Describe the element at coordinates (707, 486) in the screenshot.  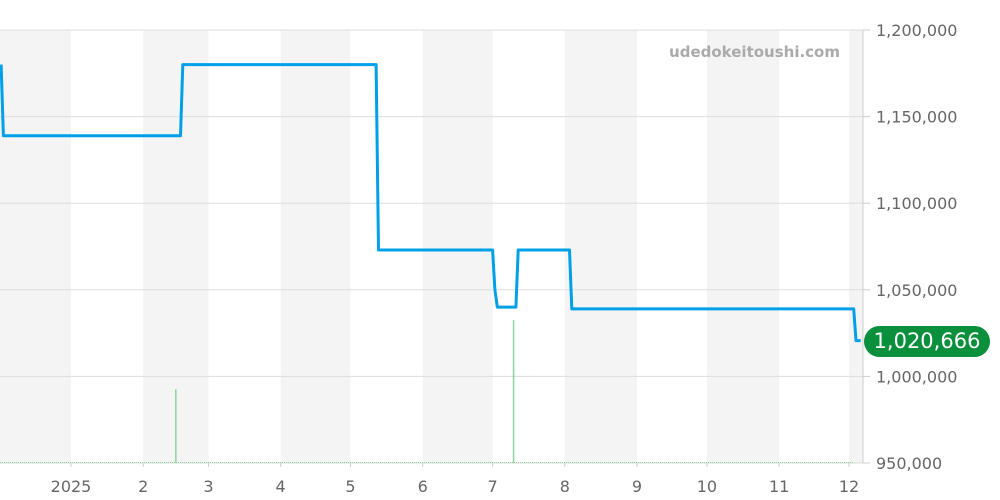
I see `x-tick-label: 10` at that location.